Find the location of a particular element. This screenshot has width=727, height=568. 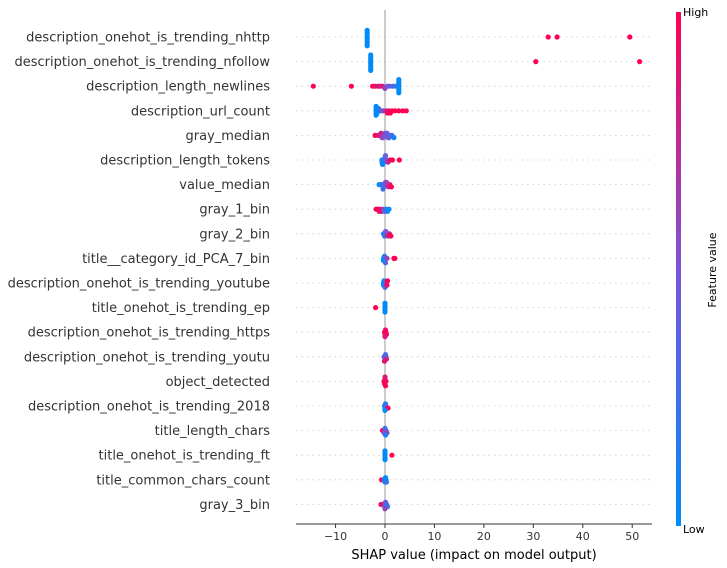

colorbar-gradient is located at coordinates (678, 269).